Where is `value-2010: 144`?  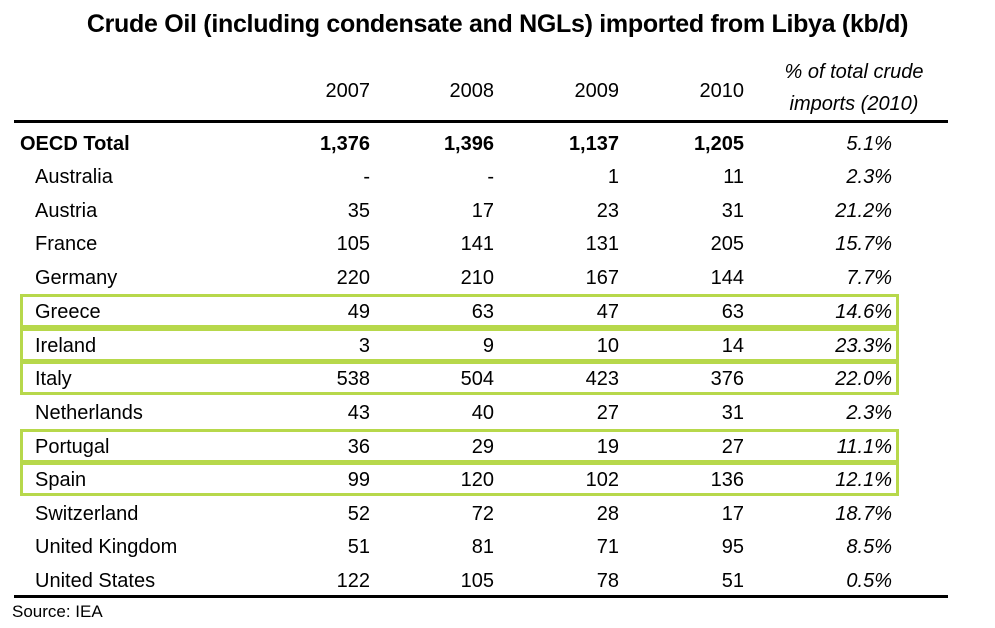 value-2010: 144 is located at coordinates (727, 278).